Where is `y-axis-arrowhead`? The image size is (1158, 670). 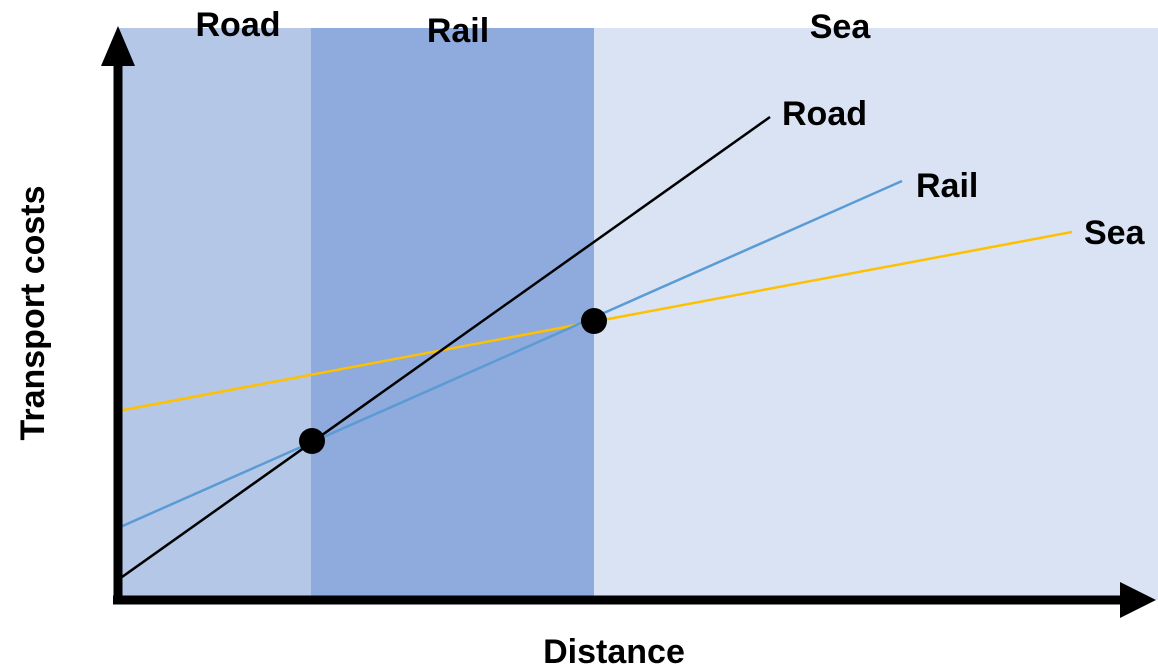 y-axis-arrowhead is located at coordinates (118, 46).